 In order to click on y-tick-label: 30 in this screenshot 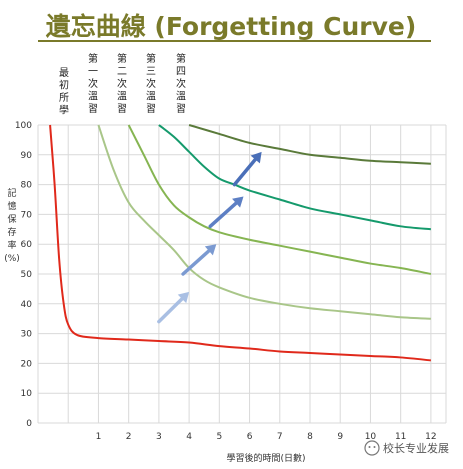, I will do `click(27, 335)`.